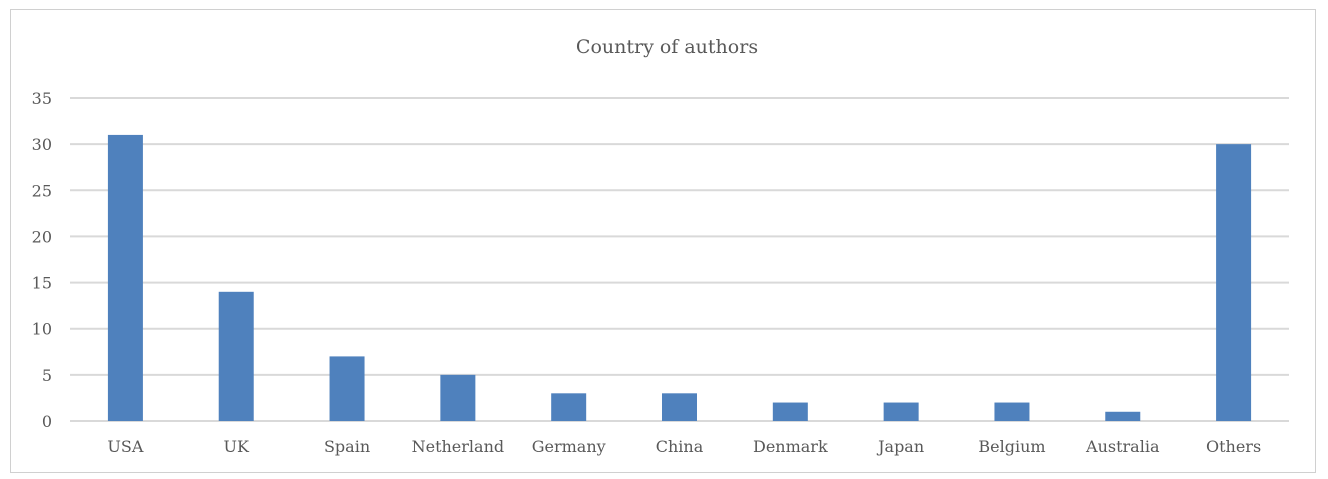 Image resolution: width=1328 pixels, height=479 pixels. What do you see at coordinates (42, 98) in the screenshot?
I see `y-tick-label: 35` at bounding box center [42, 98].